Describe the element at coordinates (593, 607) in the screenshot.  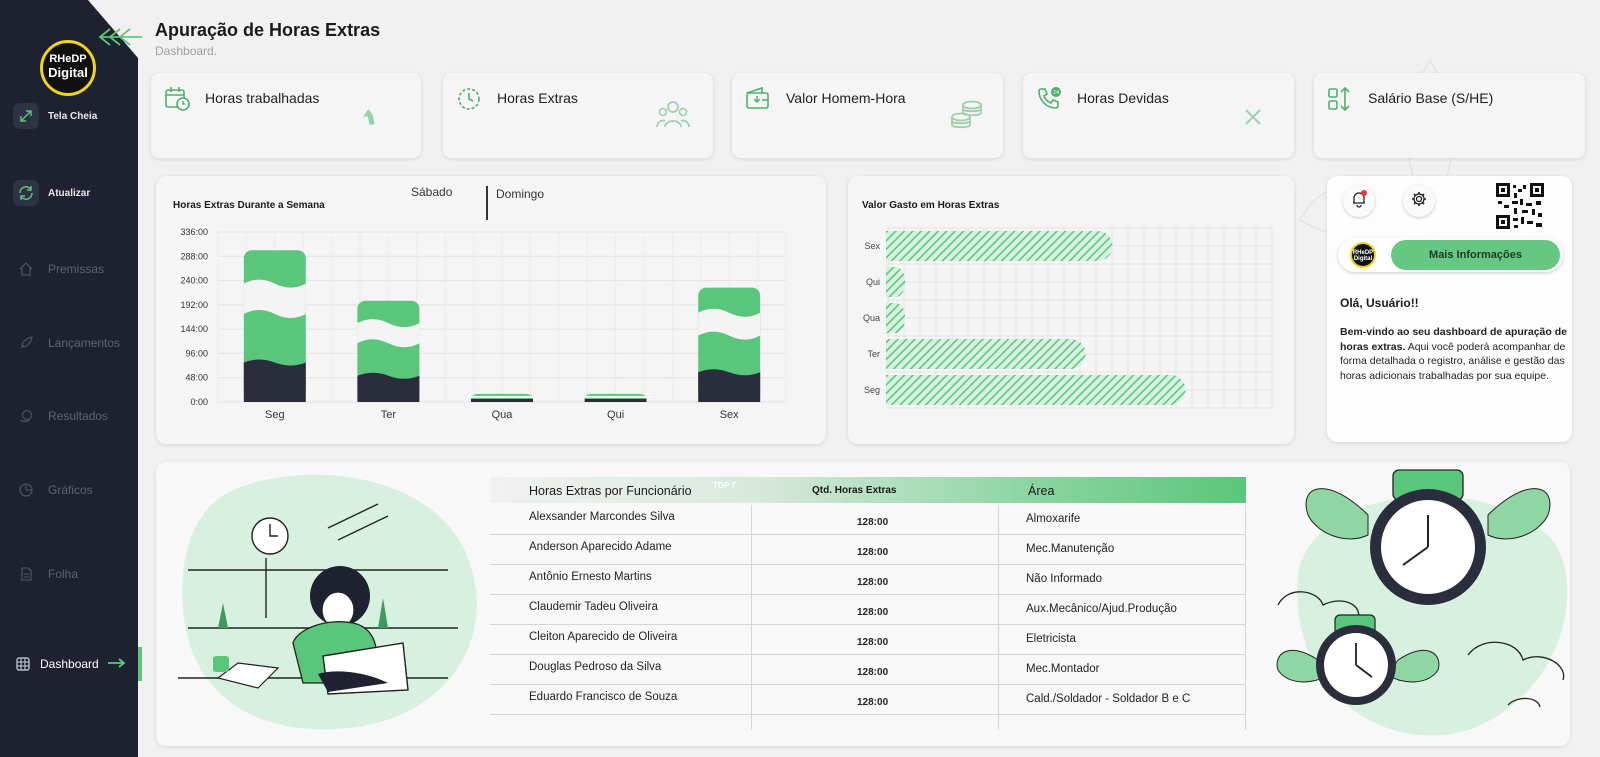
I see `employee-name: Claudemir Tadeu Oliveira` at that location.